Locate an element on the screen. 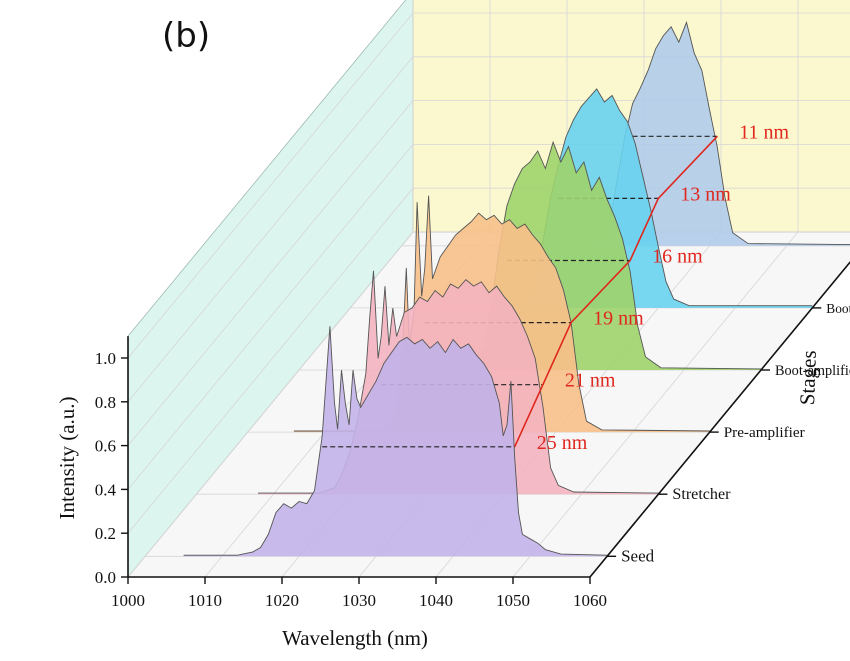 The width and height of the screenshot is (850, 661). x-tick-label: 1010 is located at coordinates (205, 600).